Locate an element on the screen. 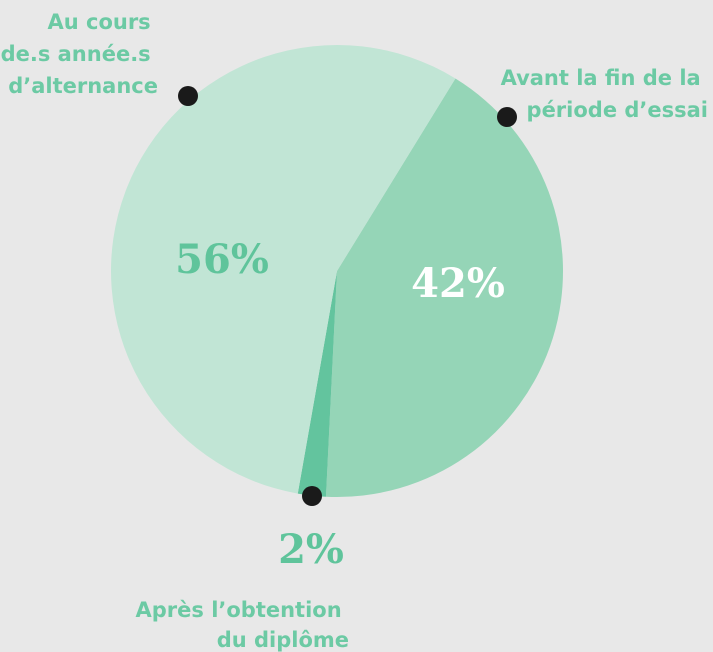  value-label: 2% is located at coordinates (311, 549).